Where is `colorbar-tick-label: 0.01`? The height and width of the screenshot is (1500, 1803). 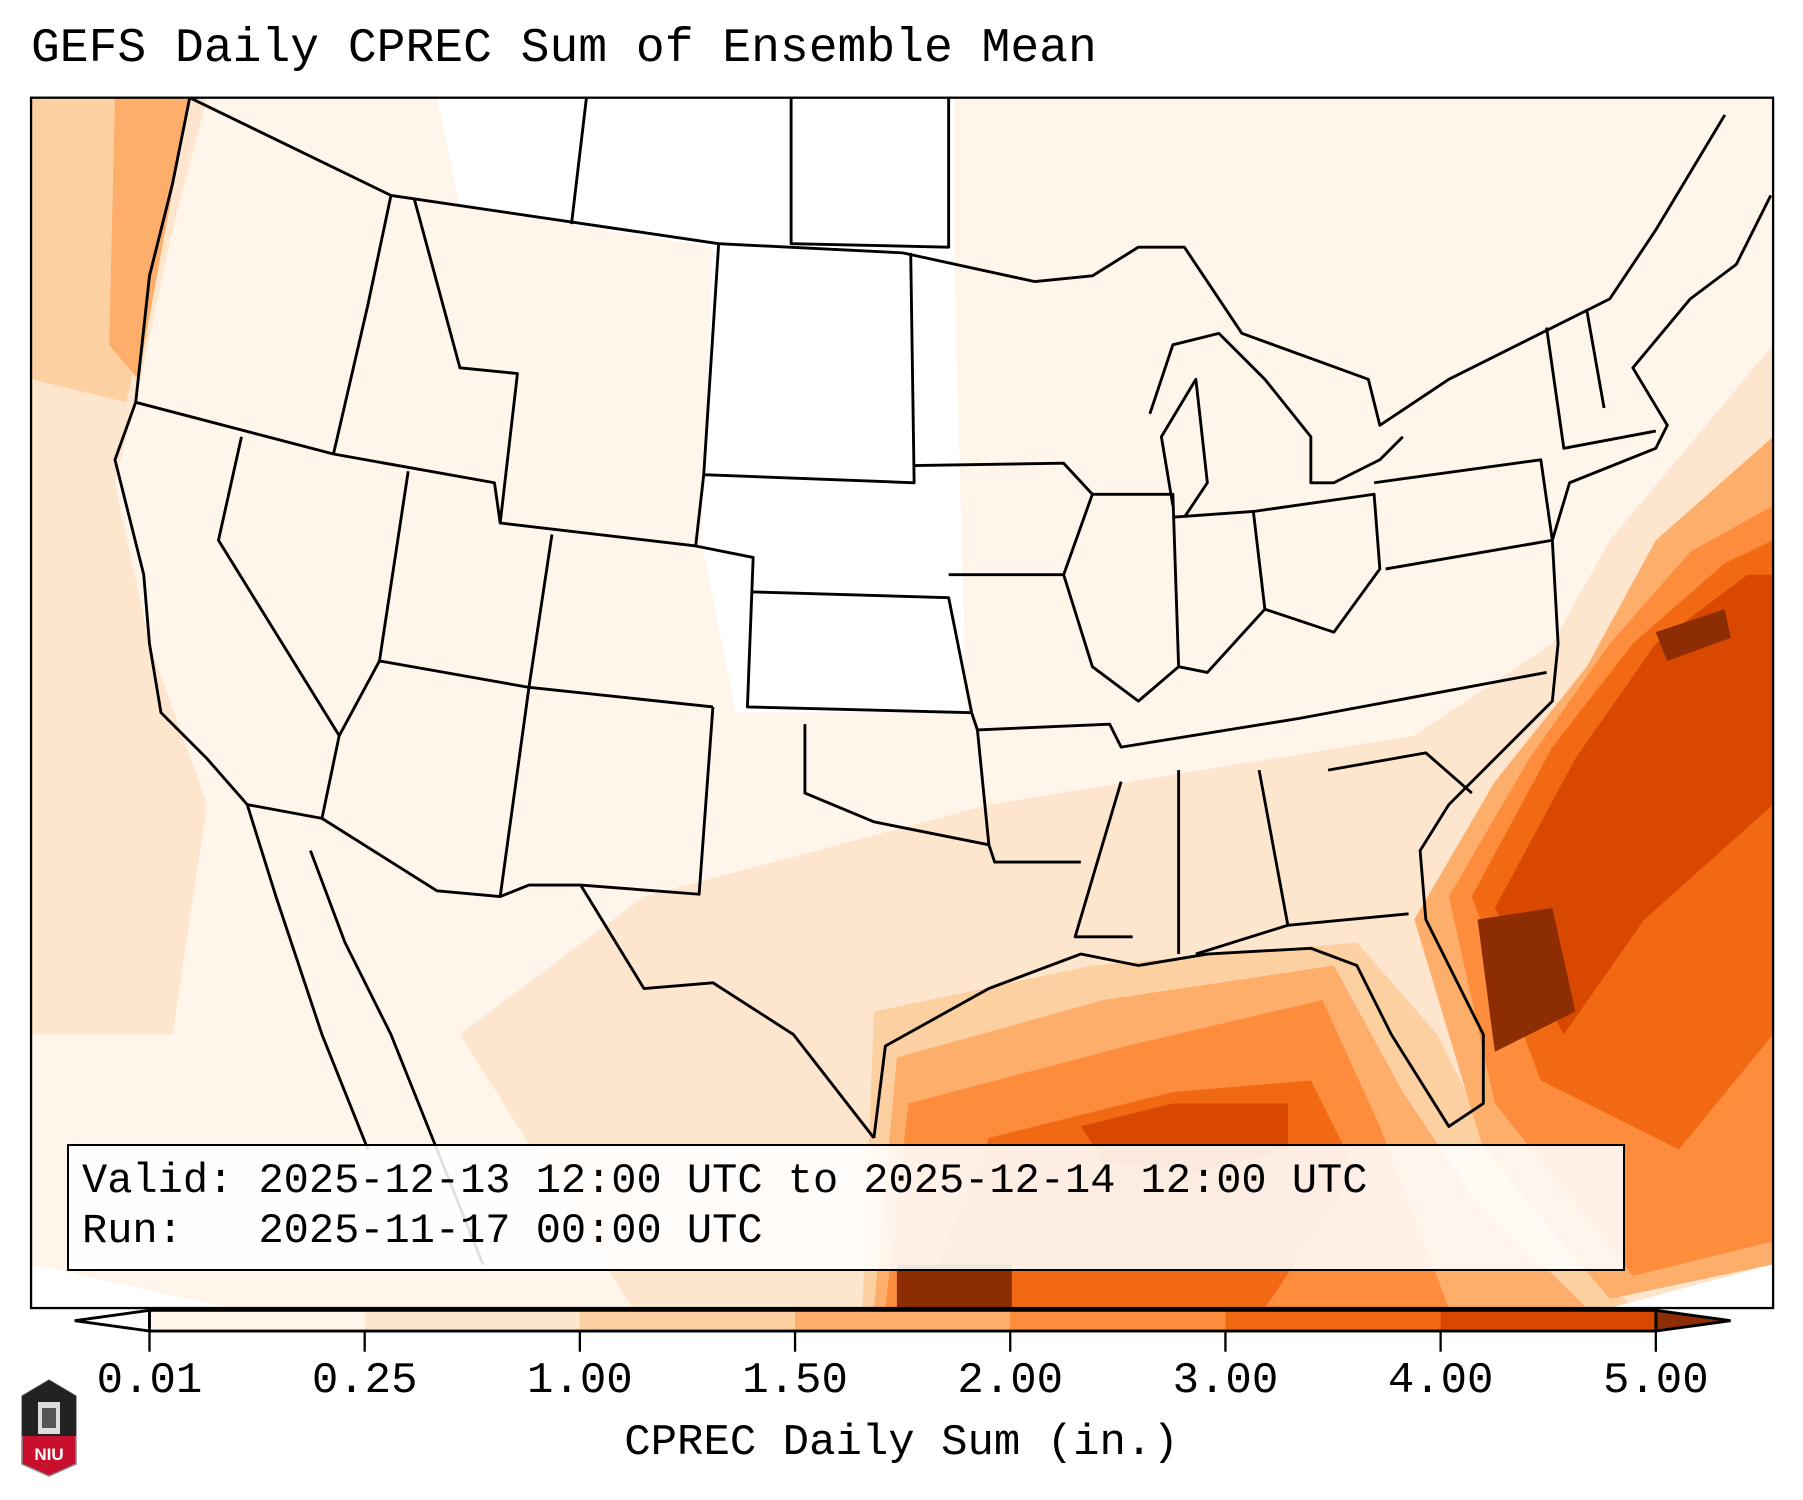
colorbar-tick-label: 0.01 is located at coordinates (149, 1381).